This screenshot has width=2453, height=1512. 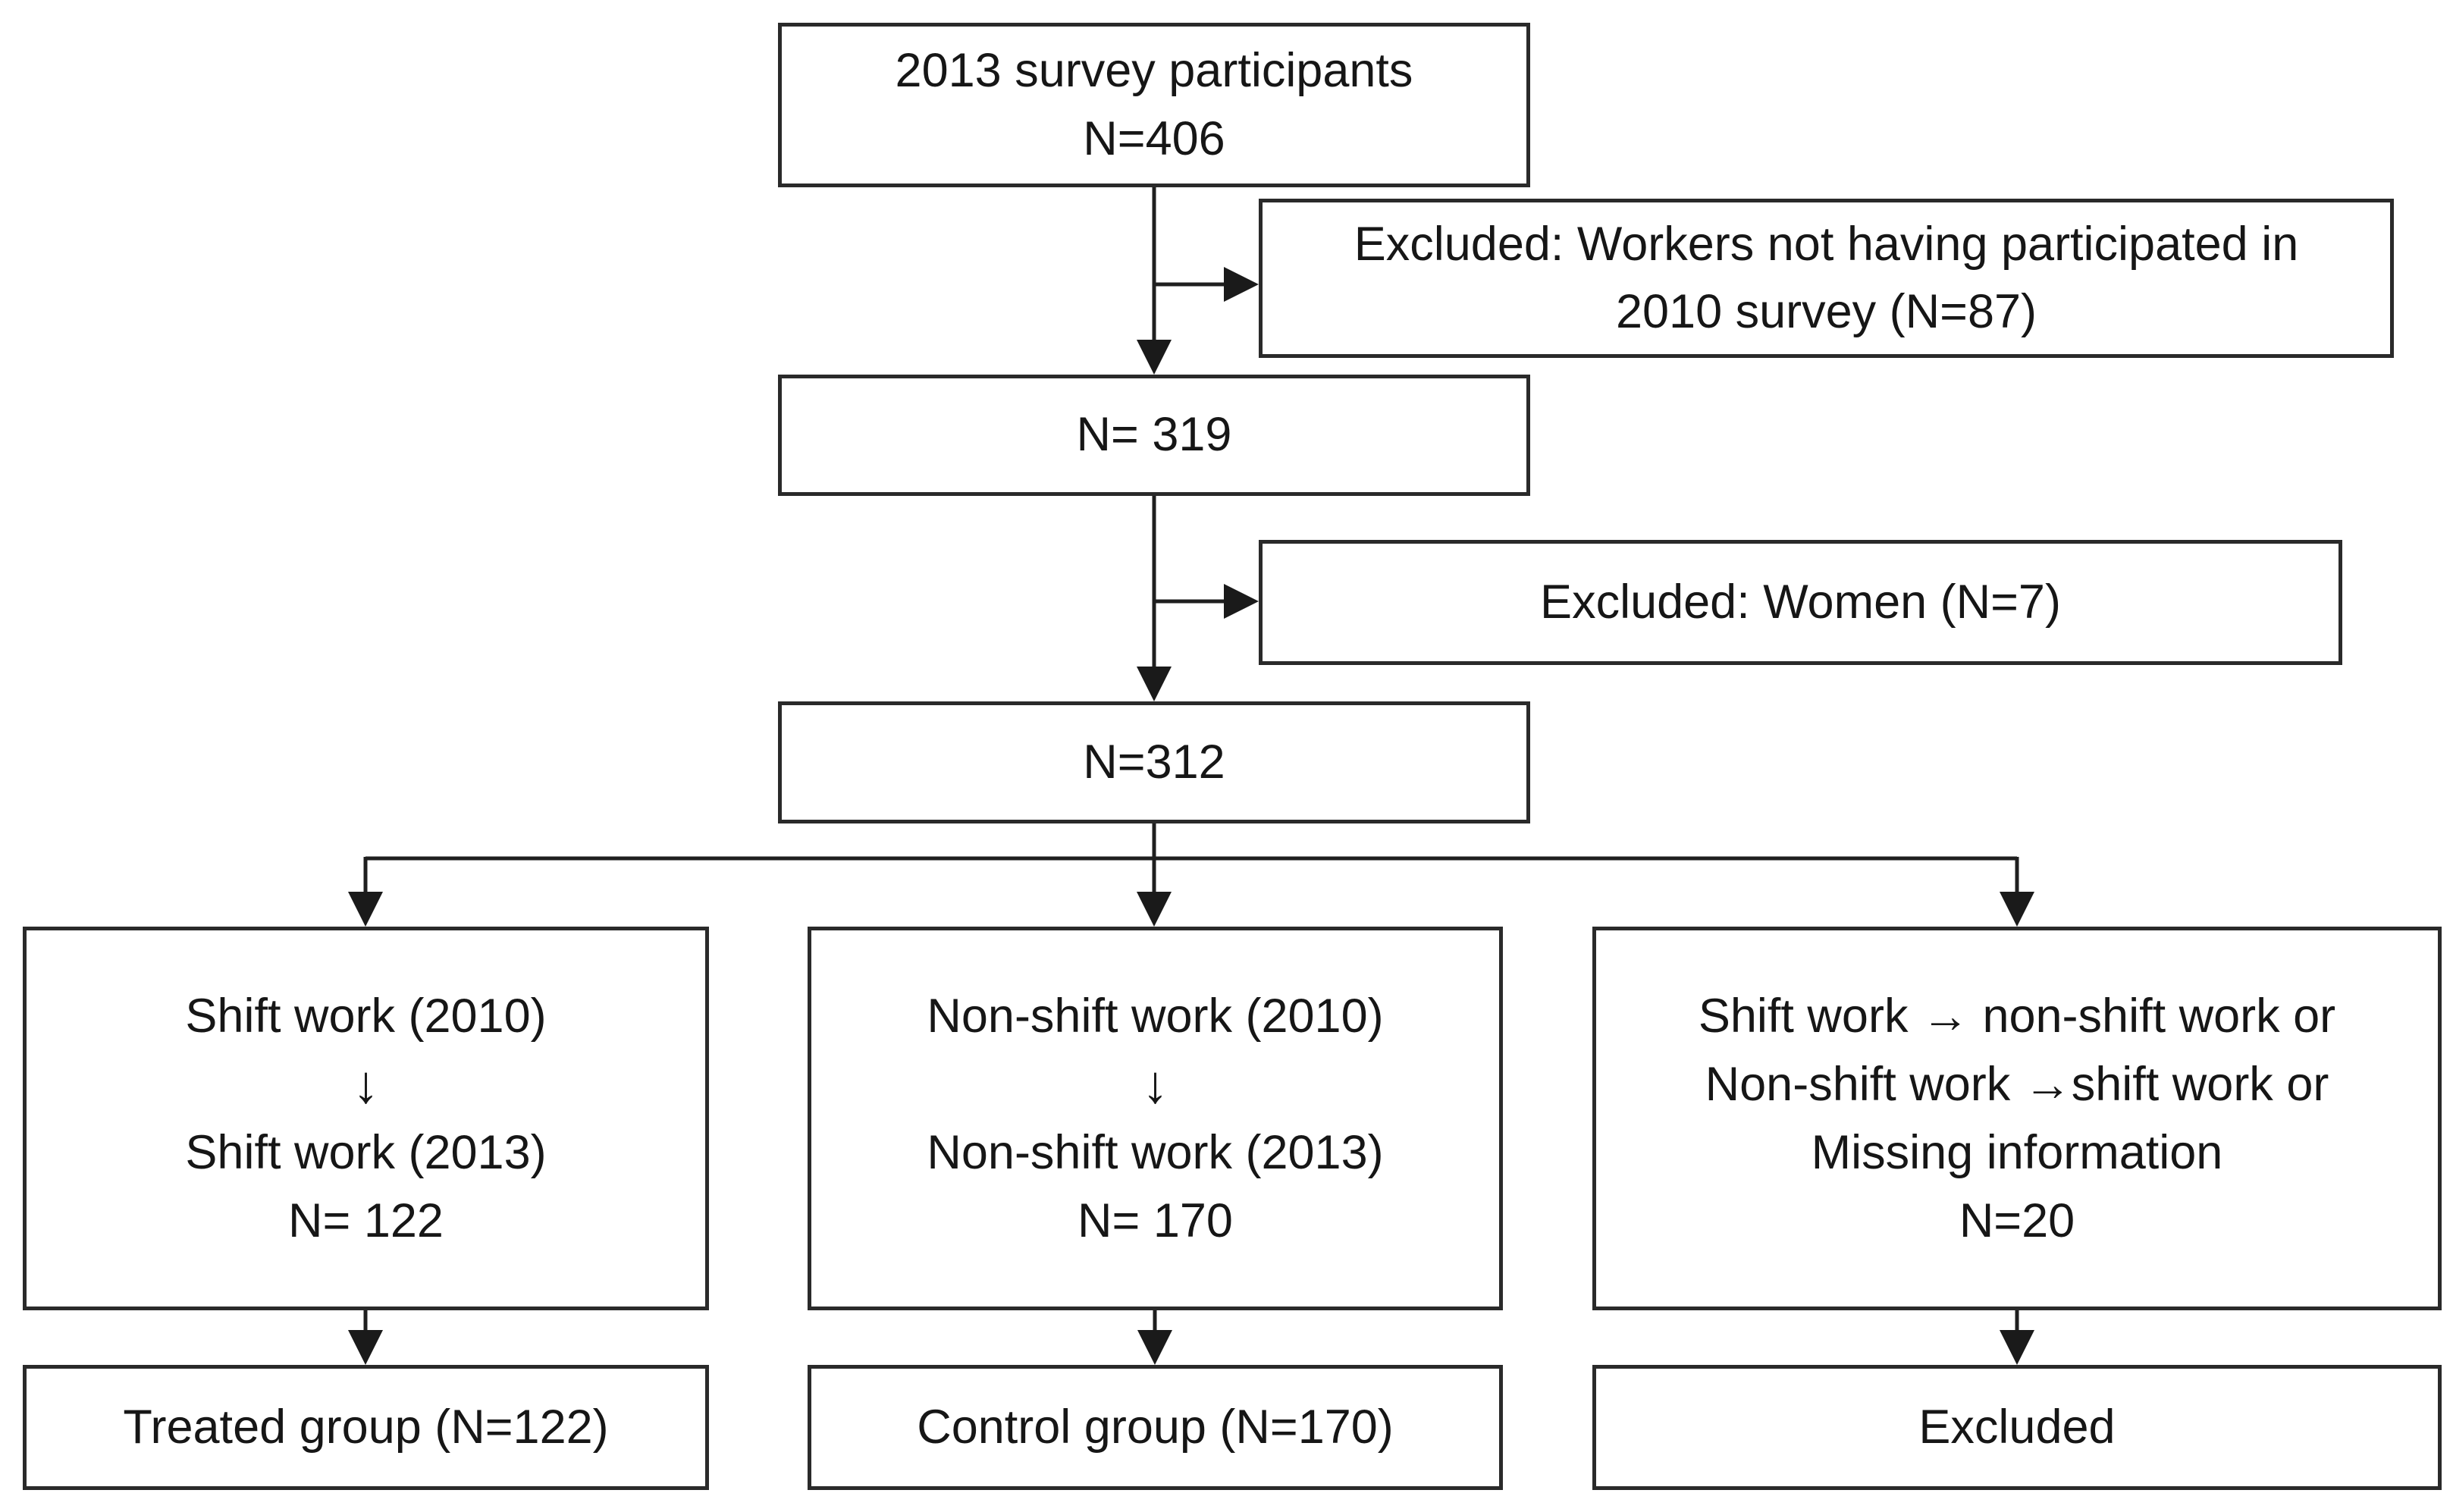 What do you see at coordinates (366, 909) in the screenshot?
I see `arrowhead-down-shift-box` at bounding box center [366, 909].